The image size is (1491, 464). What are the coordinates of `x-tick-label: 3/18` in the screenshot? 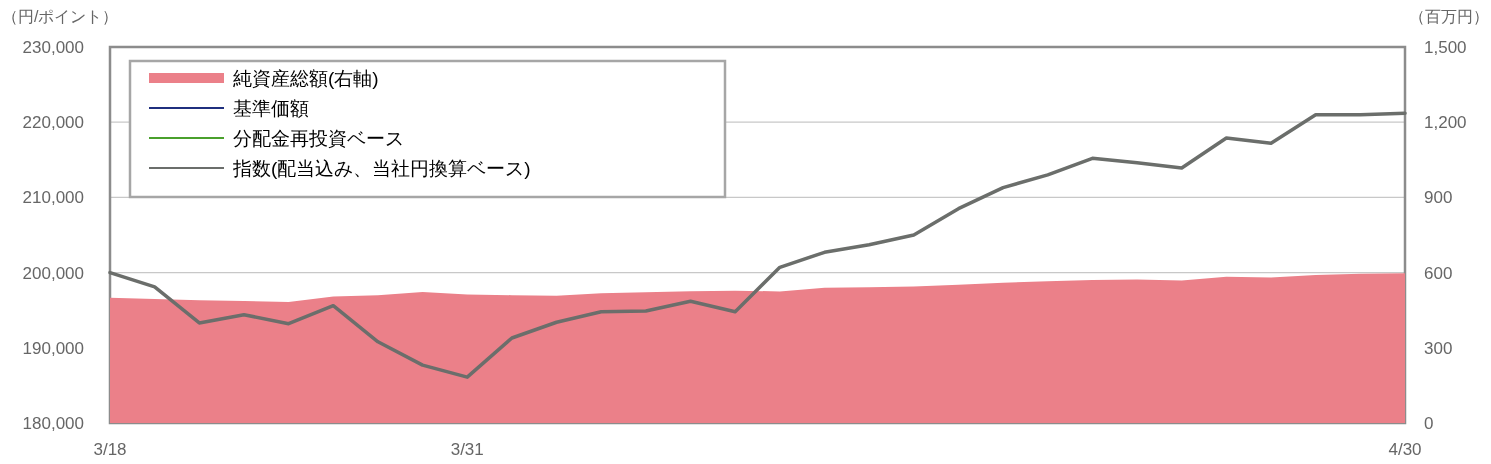 It's located at (110, 449).